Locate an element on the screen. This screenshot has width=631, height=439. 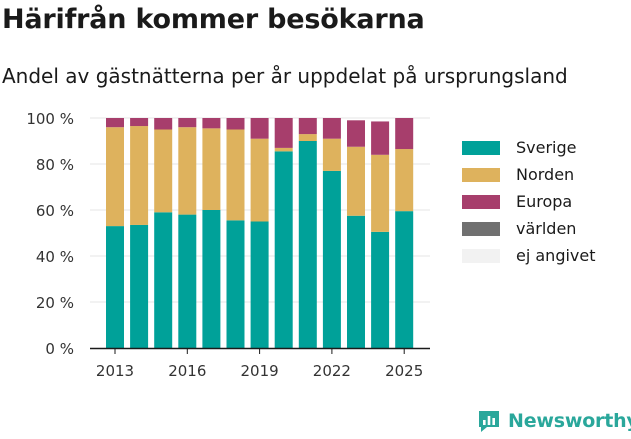
y-tick-label: 80 % is located at coordinates (55, 165).